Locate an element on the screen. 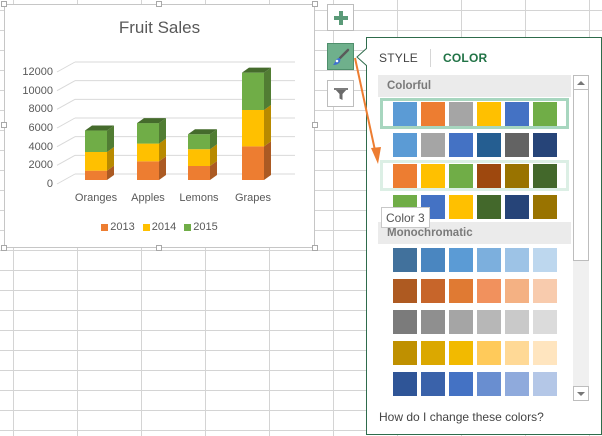 Image resolution: width=602 pixels, height=436 pixels. chart-legend: 2013 2014 2015 is located at coordinates (159, 227).